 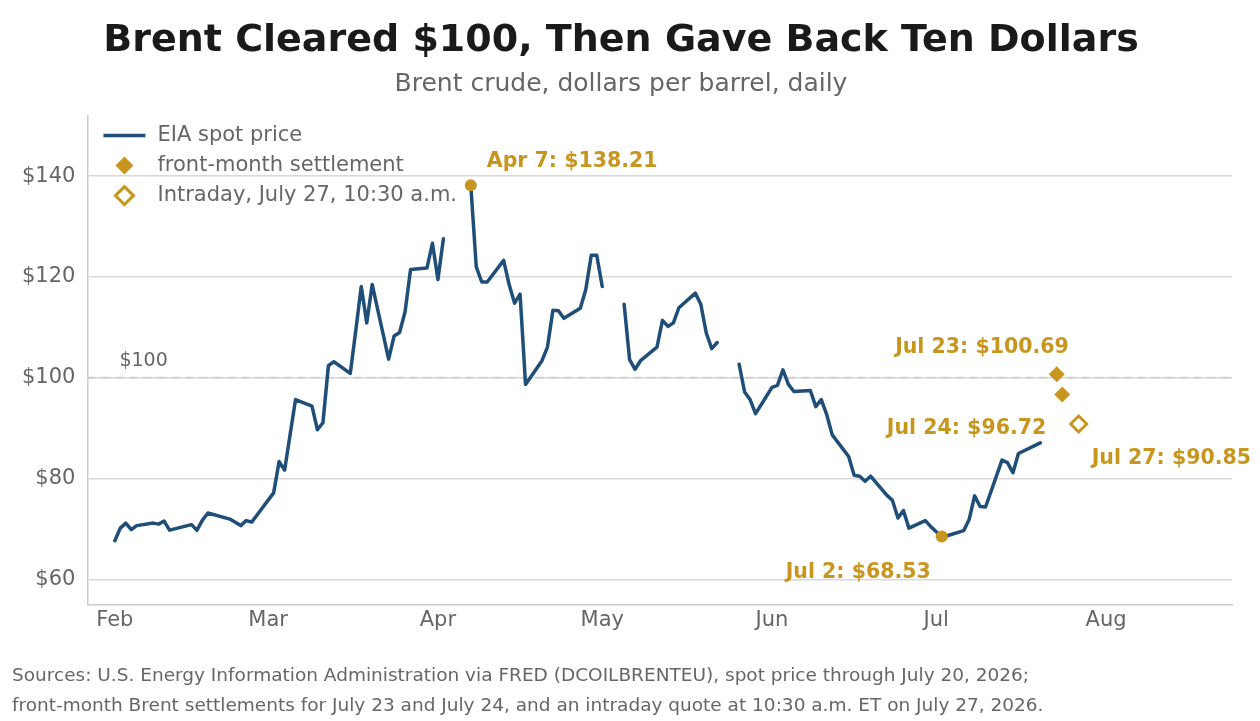 What do you see at coordinates (857, 570) in the screenshot?
I see `annotation: Jul 2: $68.53` at bounding box center [857, 570].